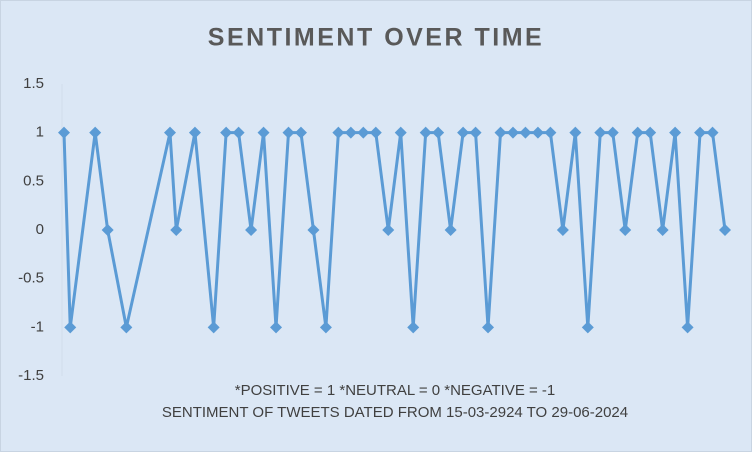 The image size is (752, 452). Describe the element at coordinates (33, 83) in the screenshot. I see `y-tick-label: 1.5` at that location.